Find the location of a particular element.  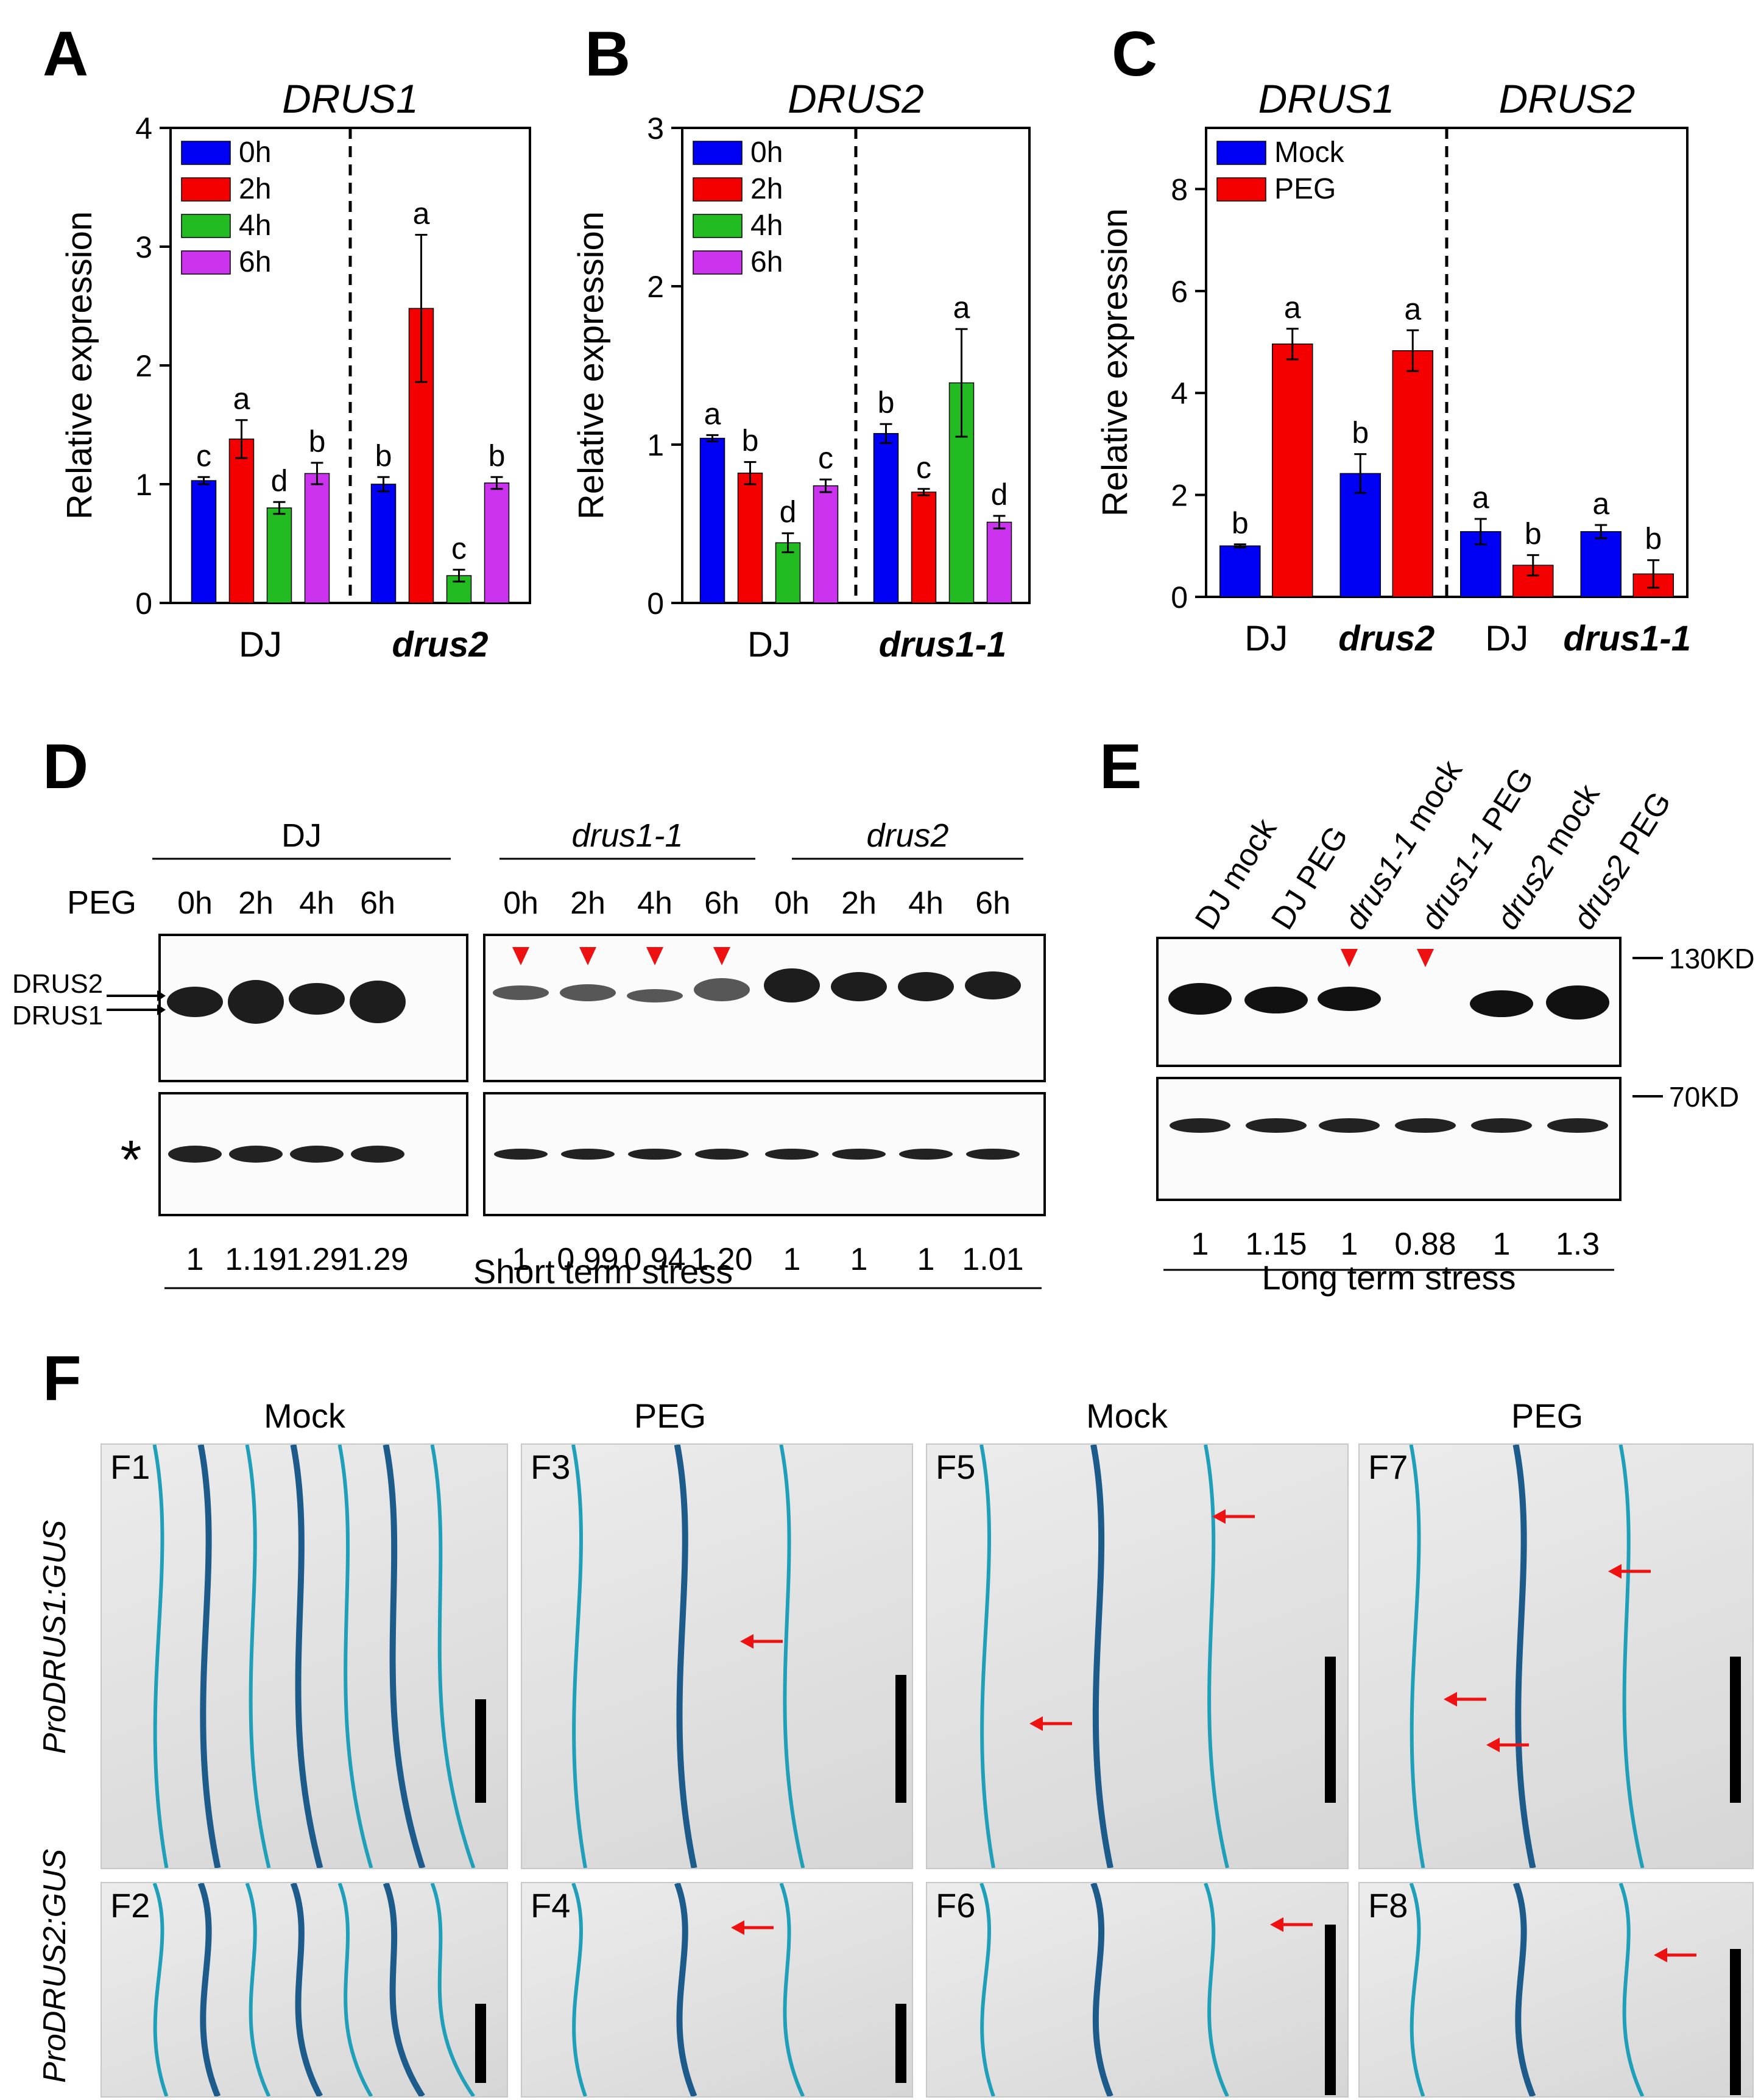

quant-value: 1.19 is located at coordinates (256, 1260).